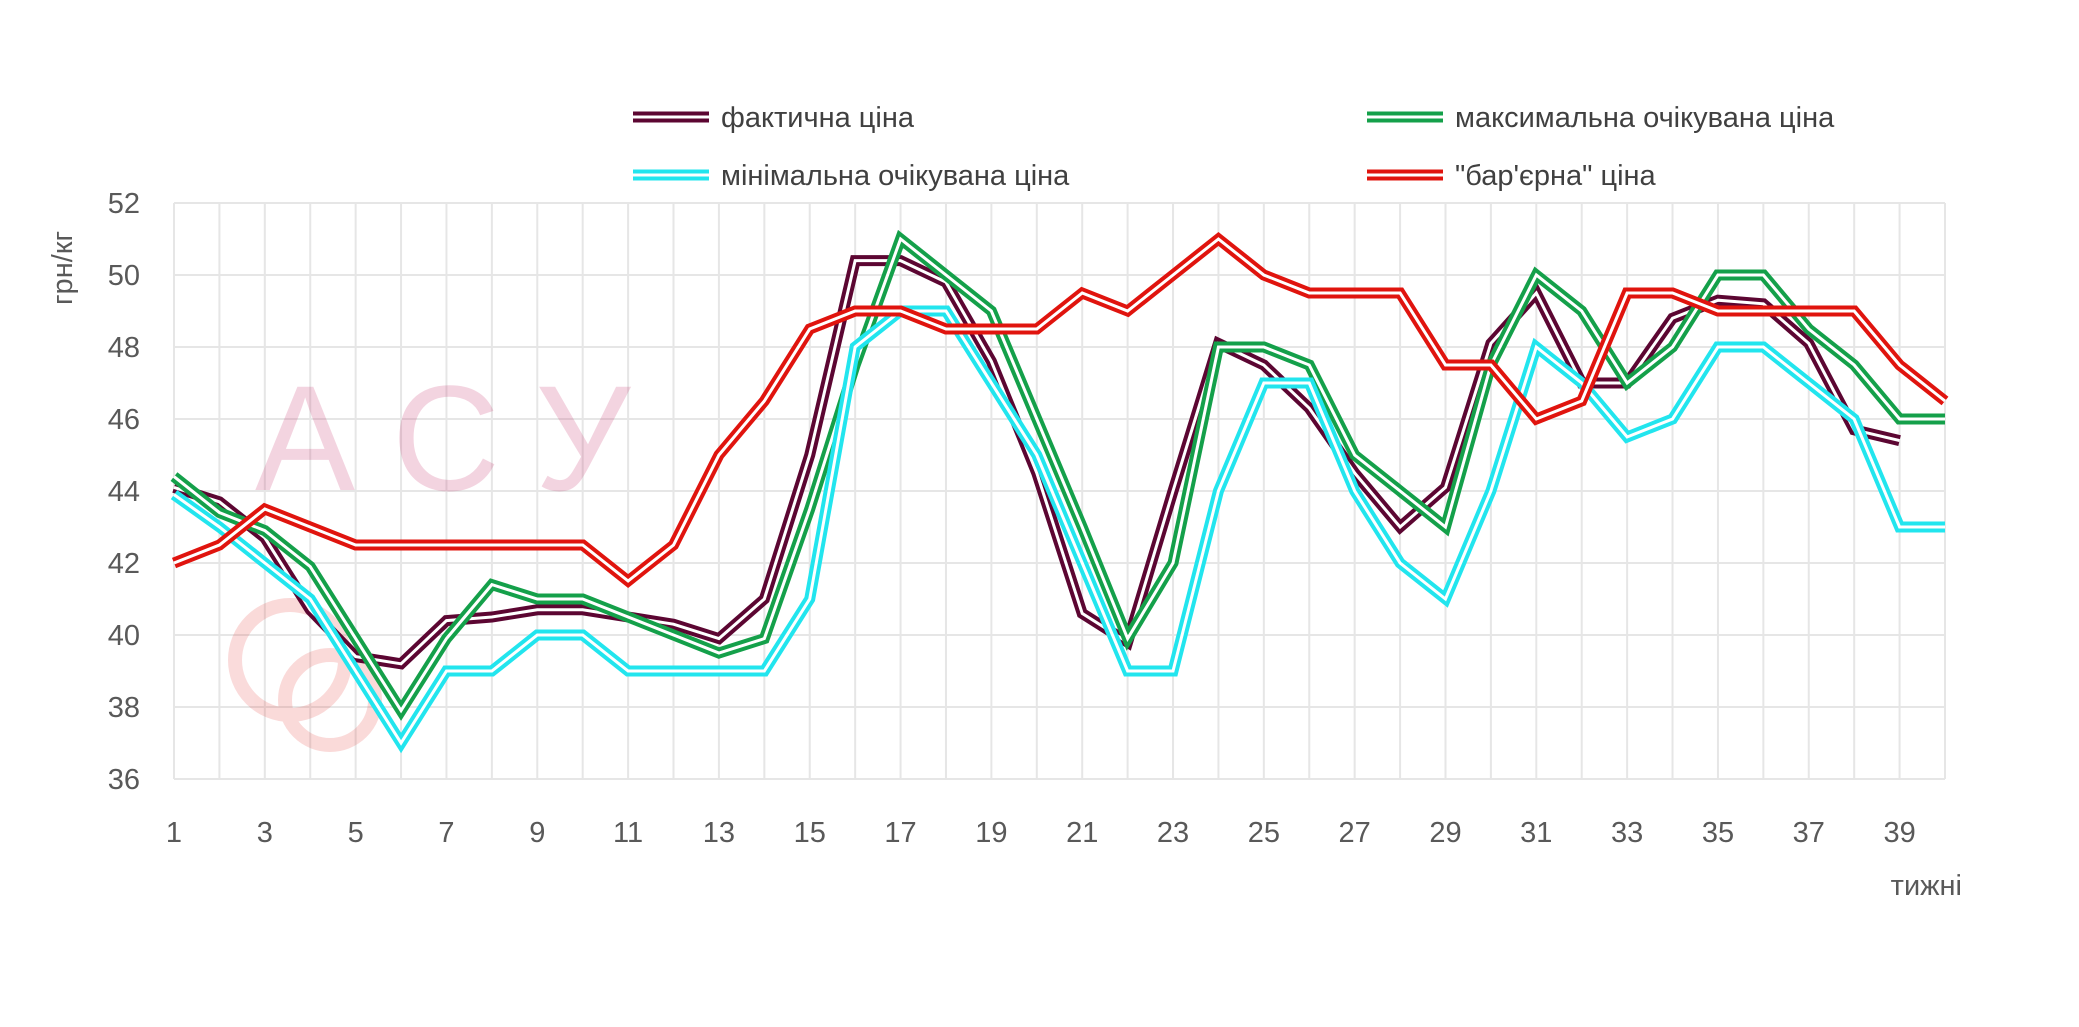  What do you see at coordinates (462, 438) in the screenshot?
I see `watermark-text-asu: АСУ` at bounding box center [462, 438].